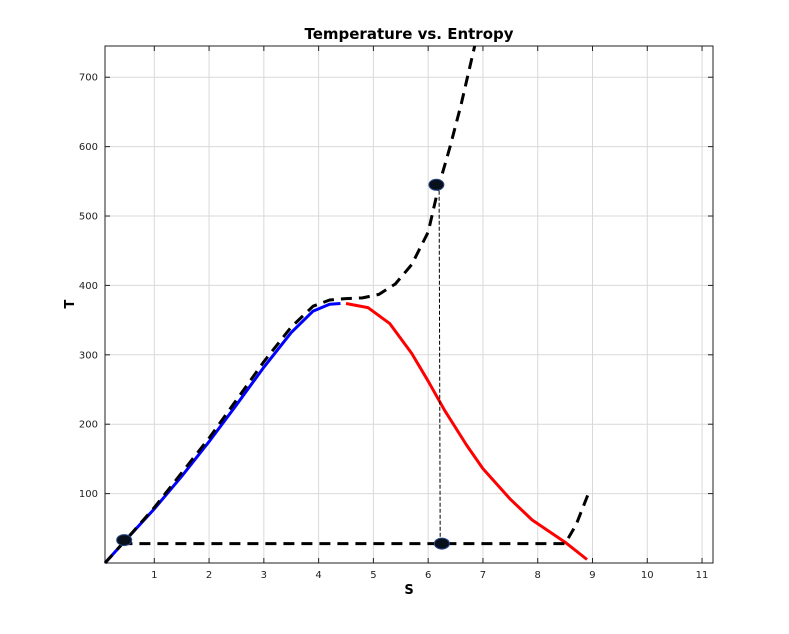  What do you see at coordinates (428, 575) in the screenshot?
I see `x-tick-label: 6` at bounding box center [428, 575].